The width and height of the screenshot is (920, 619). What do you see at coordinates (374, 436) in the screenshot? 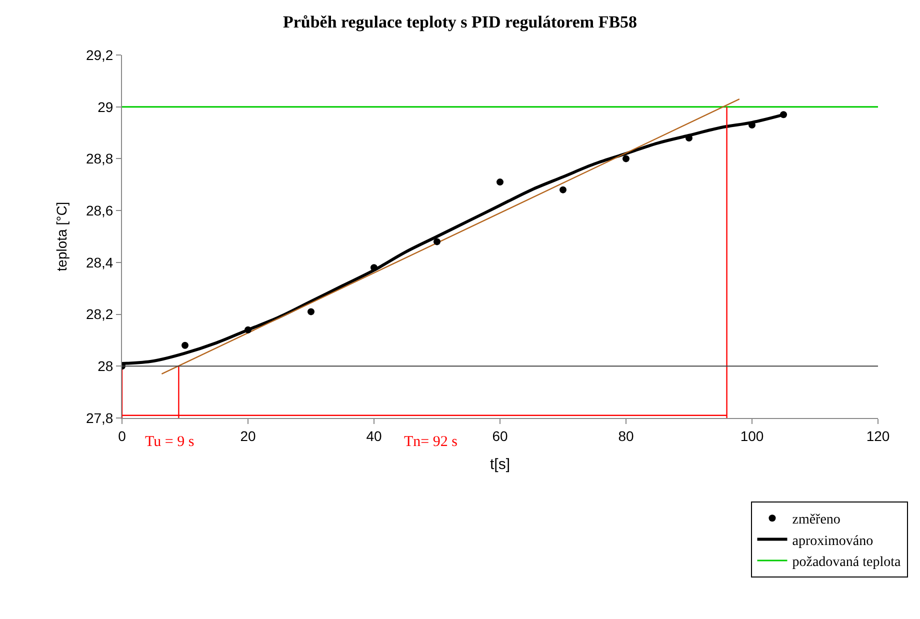
I see `x-tick-label: 40` at bounding box center [374, 436].